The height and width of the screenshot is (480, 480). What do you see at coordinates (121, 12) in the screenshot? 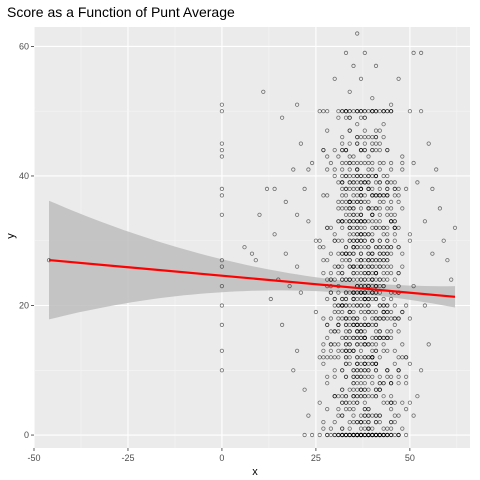
I see `chart-title: Score as a Function of Punt Average` at bounding box center [121, 12].